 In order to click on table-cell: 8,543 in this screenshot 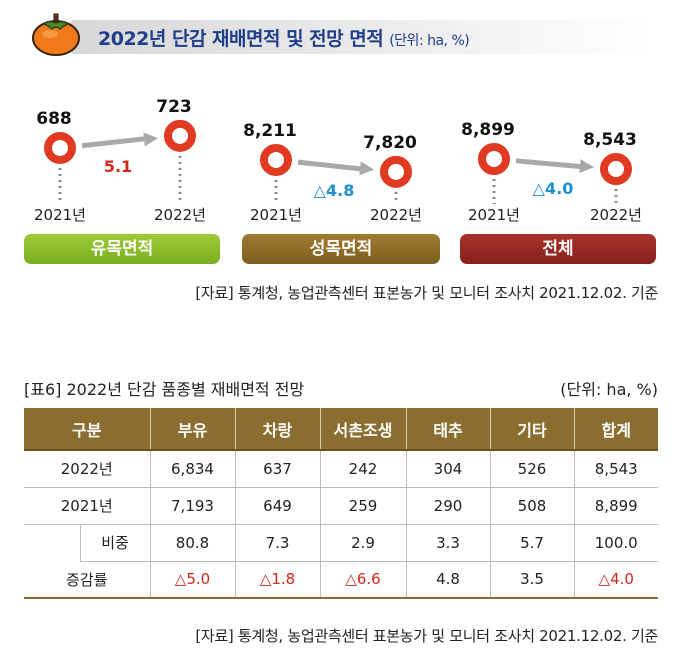, I will do `click(616, 469)`.